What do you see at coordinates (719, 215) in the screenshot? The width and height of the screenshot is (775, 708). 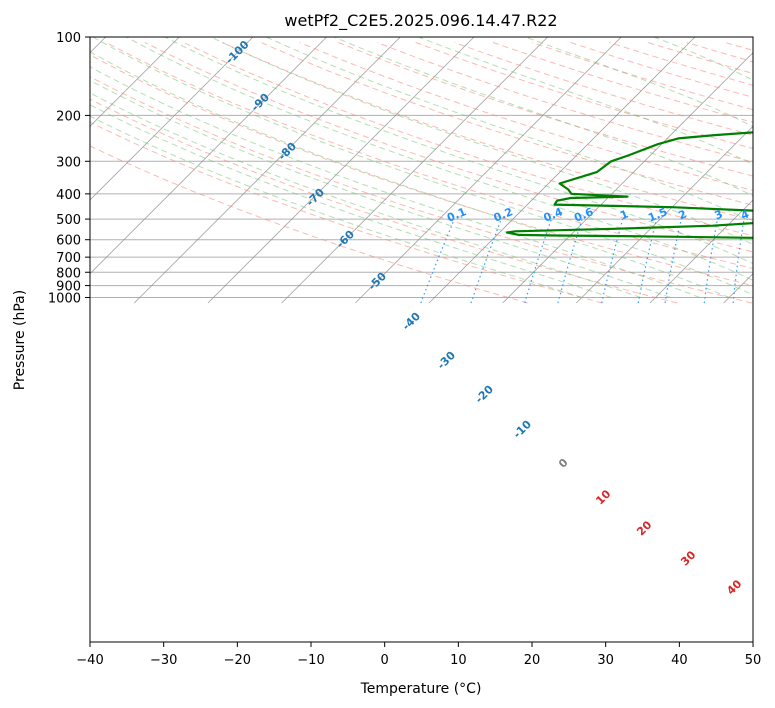 I see `mixing-ratio-label: 3` at bounding box center [719, 215].